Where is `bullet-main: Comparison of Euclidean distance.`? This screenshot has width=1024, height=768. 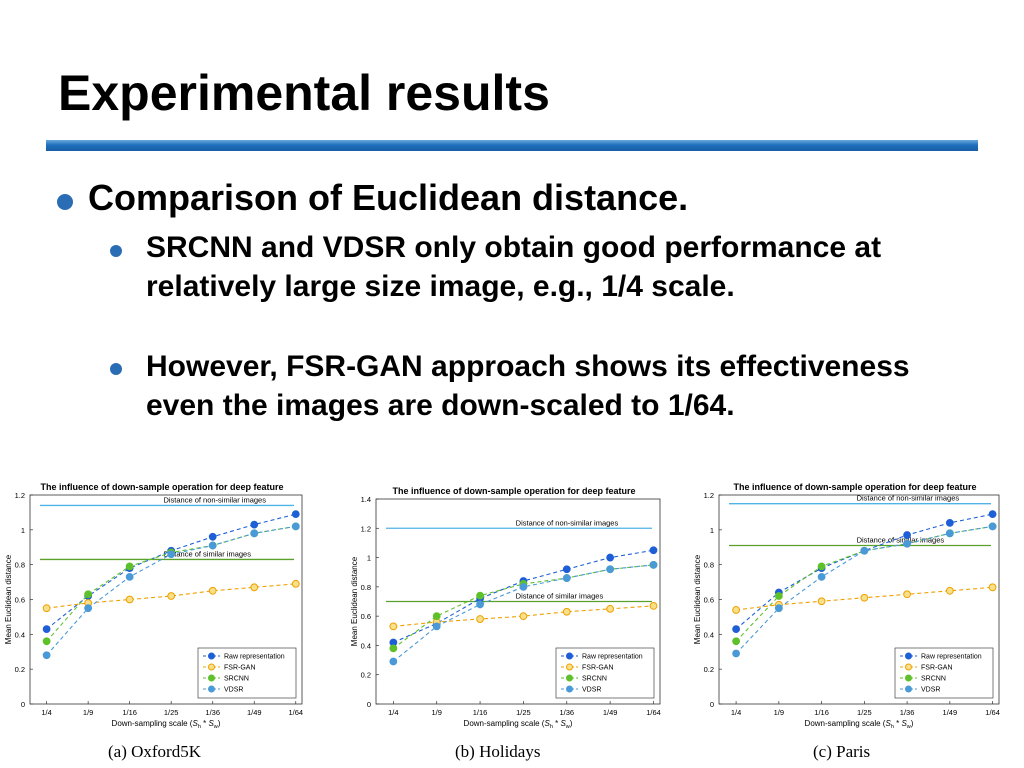 bullet-main: Comparison of Euclidean distance. is located at coordinates (388, 197).